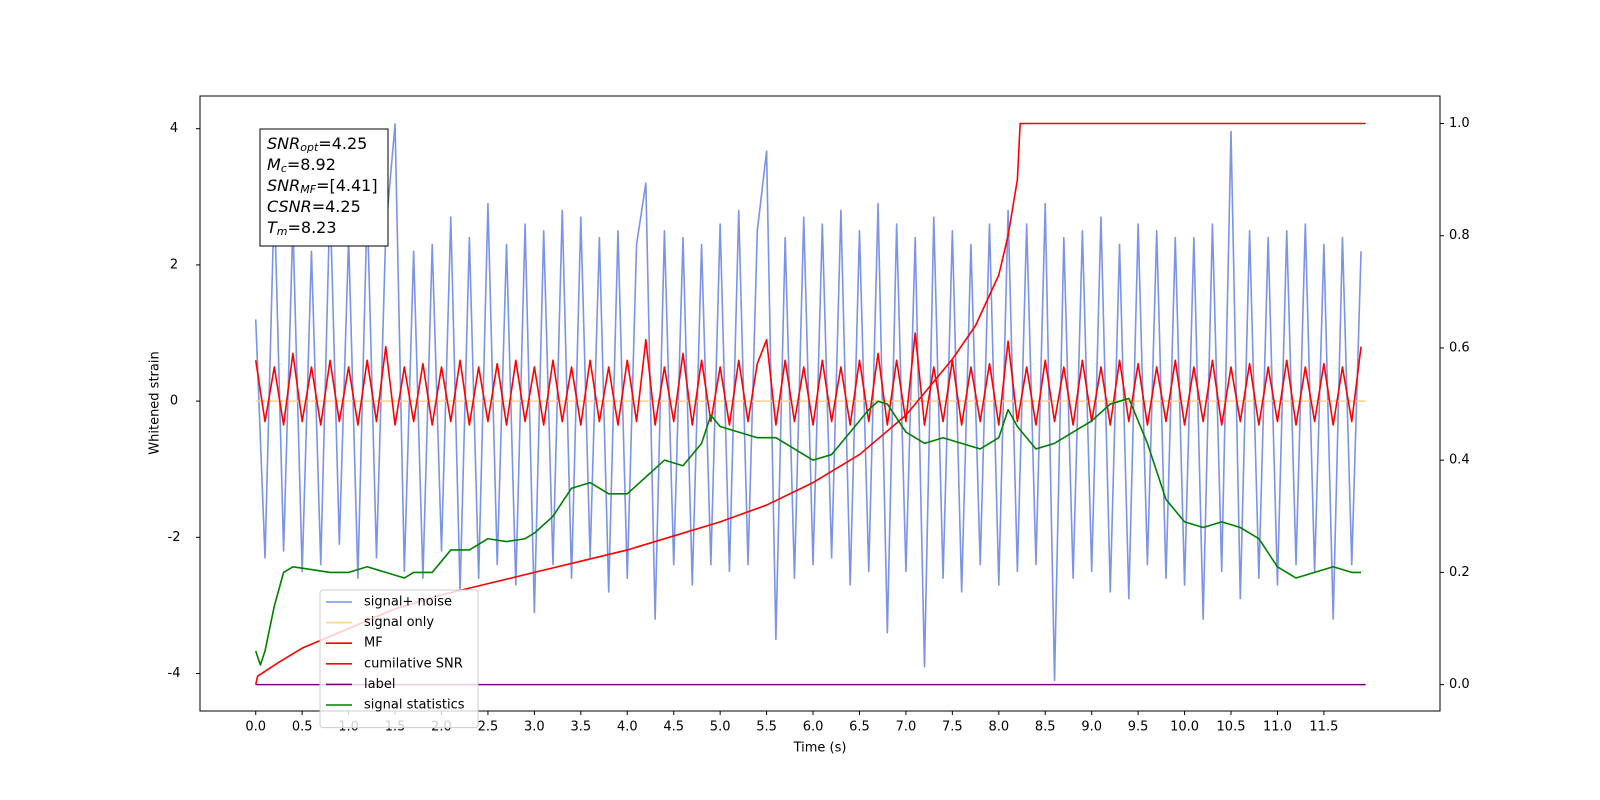 The width and height of the screenshot is (1600, 800). I want to click on legend-box, so click(399, 659).